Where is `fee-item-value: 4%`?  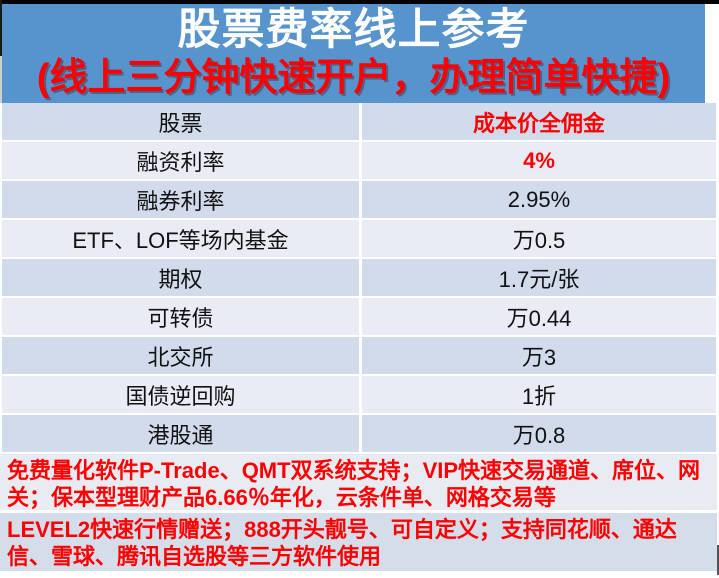
fee-item-value: 4% is located at coordinates (537, 160).